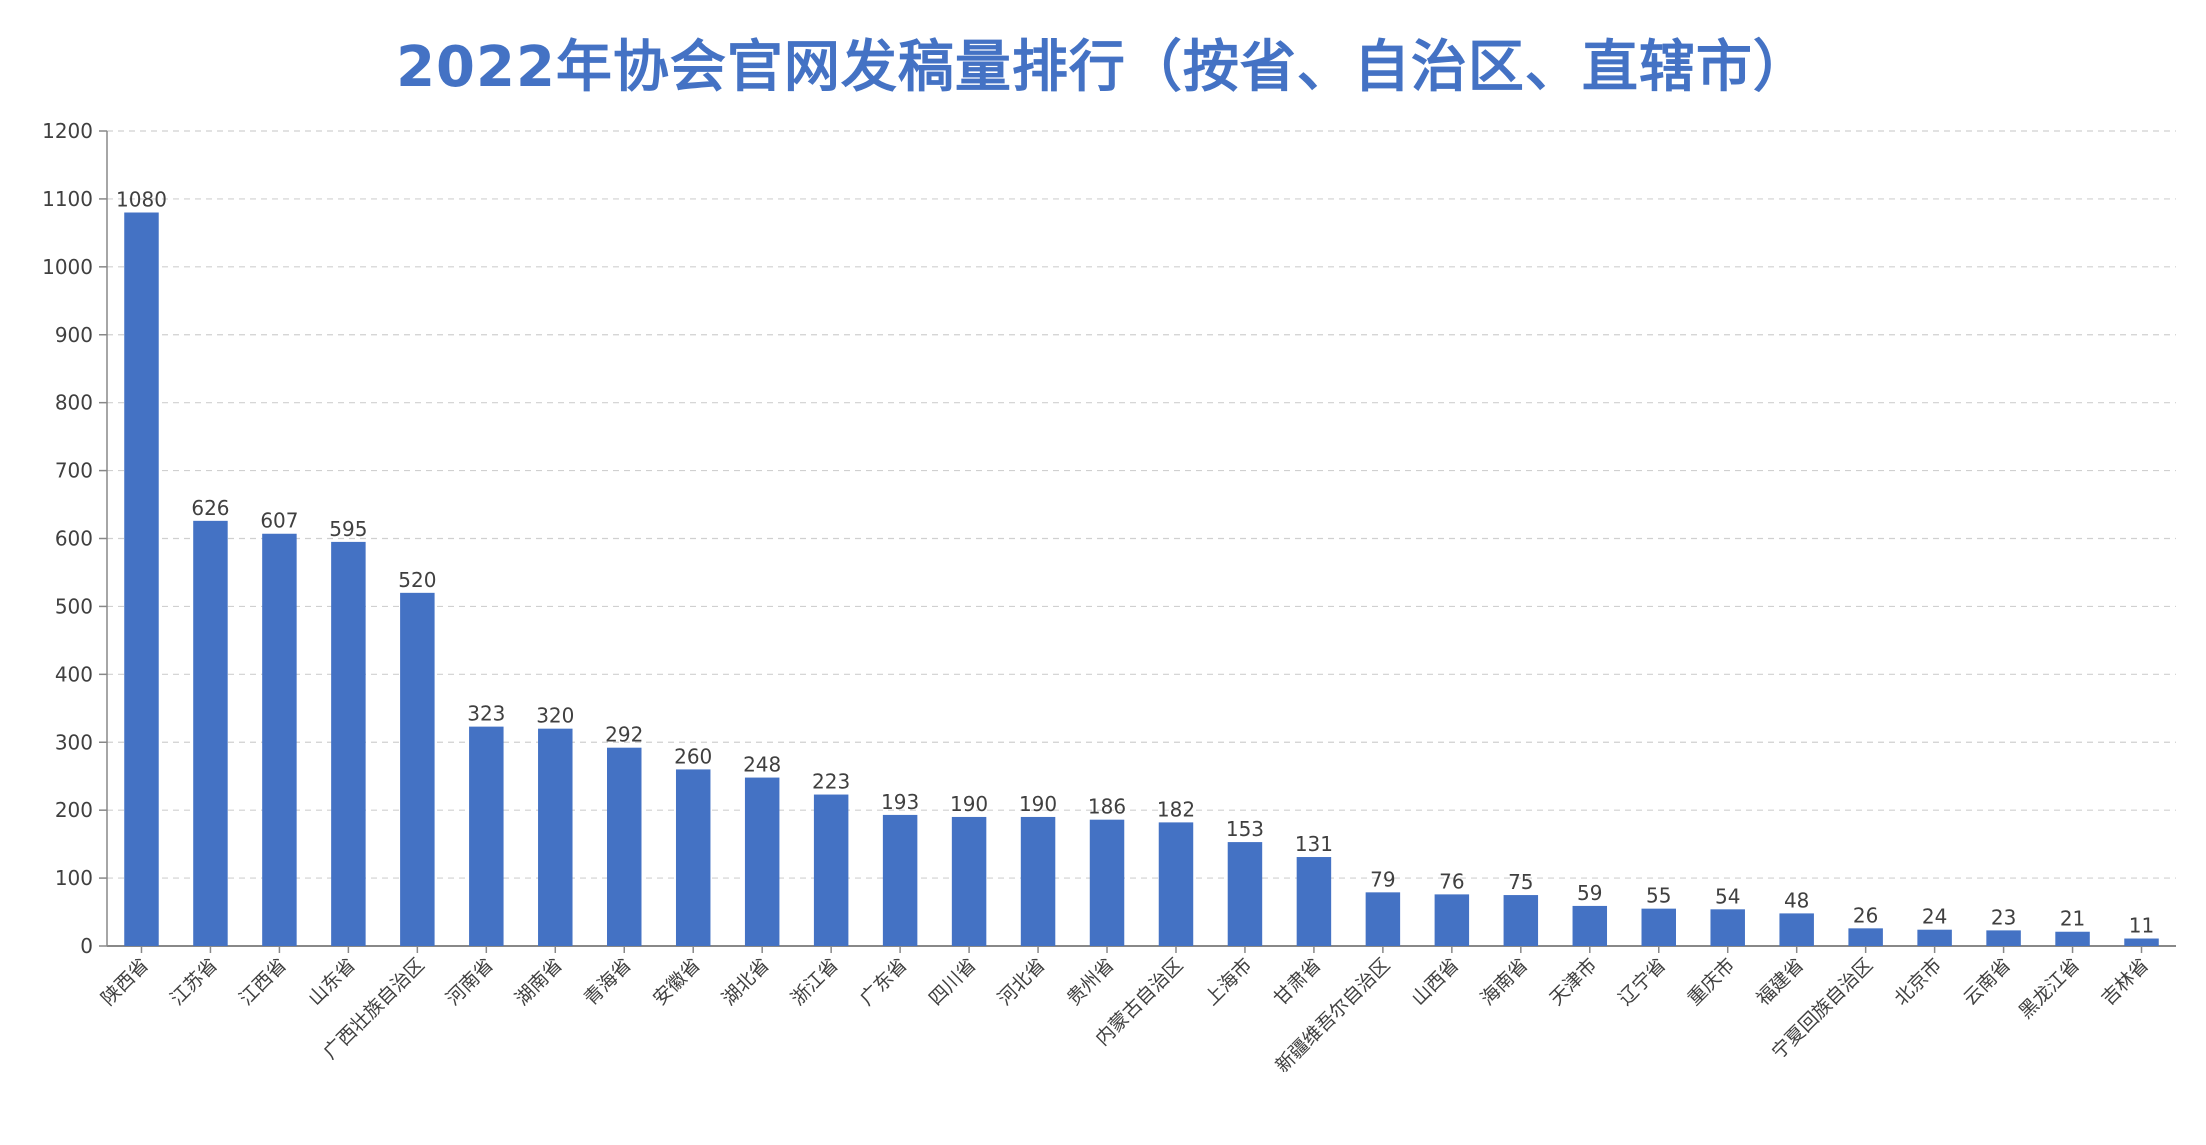 This screenshot has height=1145, width=2206. Describe the element at coordinates (1589, 893) in the screenshot. I see `data-label: 59` at that location.